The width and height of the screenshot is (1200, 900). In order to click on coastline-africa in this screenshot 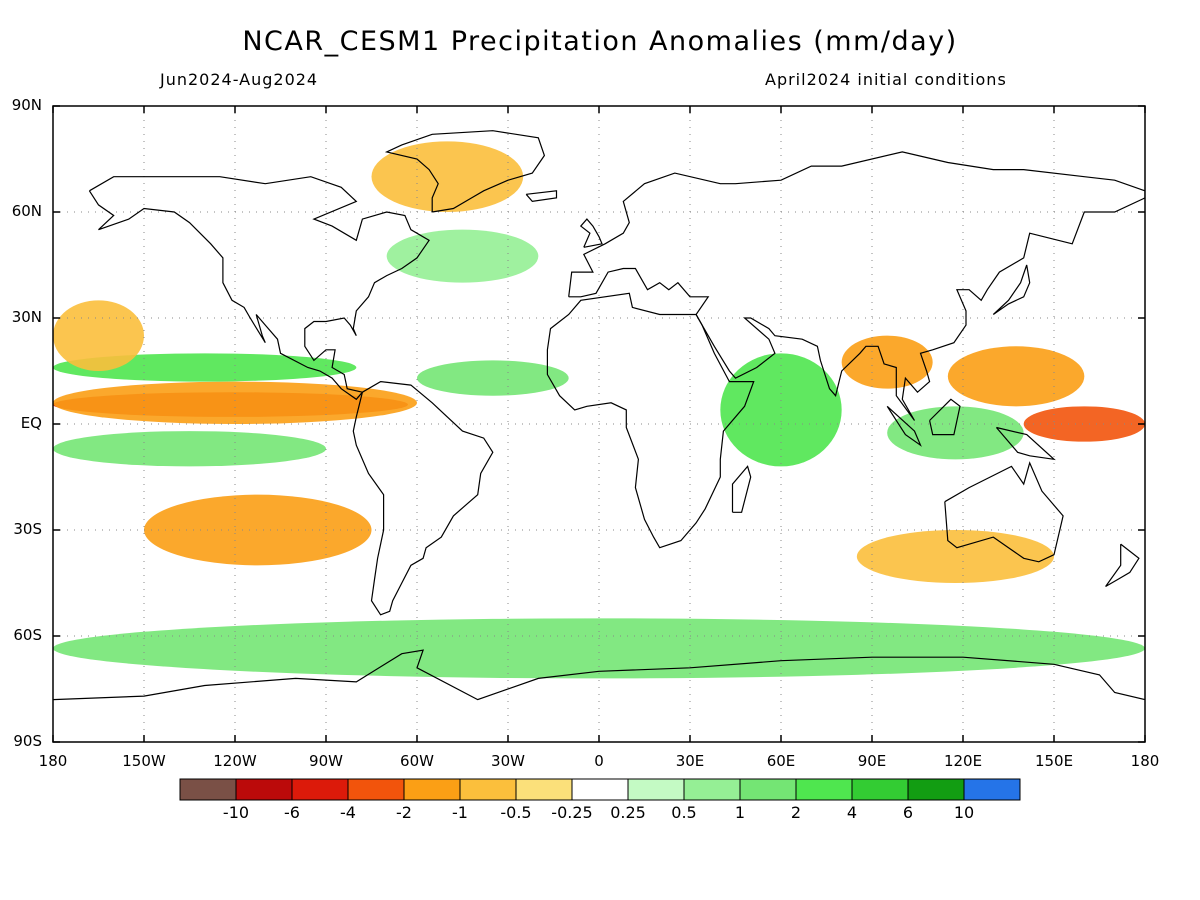, I will do `click(650, 420)`.